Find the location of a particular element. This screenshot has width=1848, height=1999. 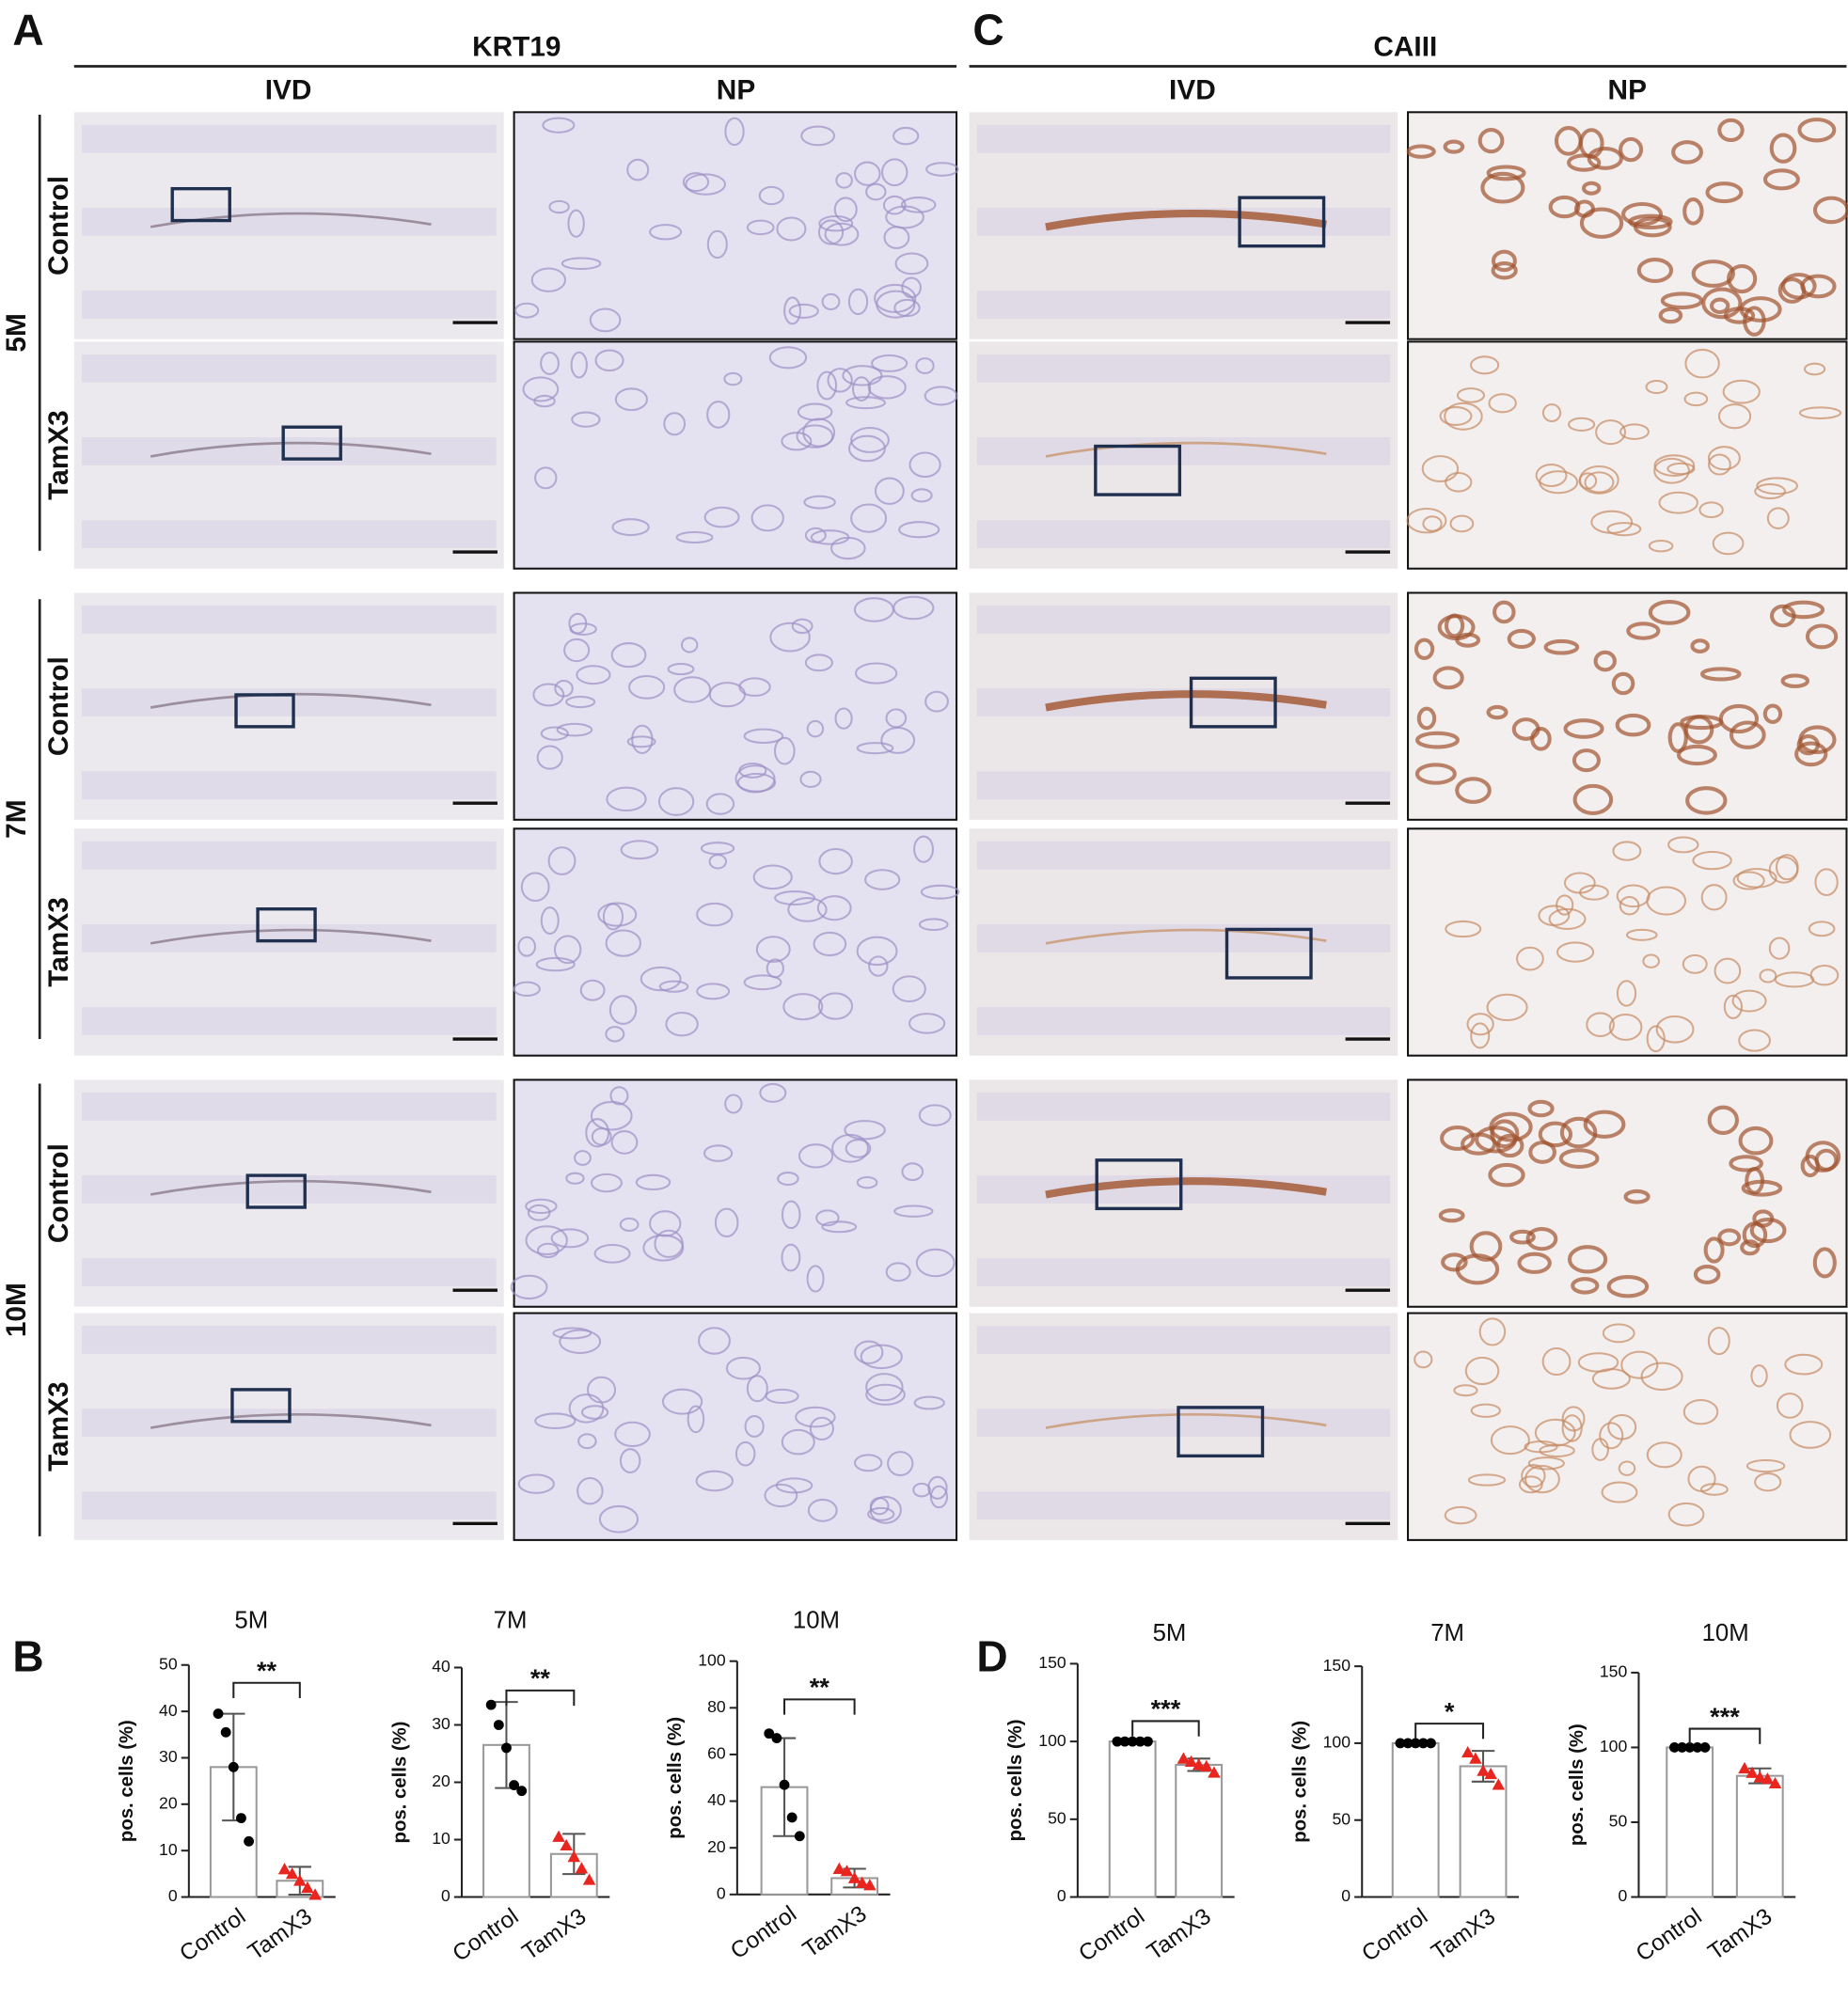

significance-label: ** is located at coordinates (820, 1687).